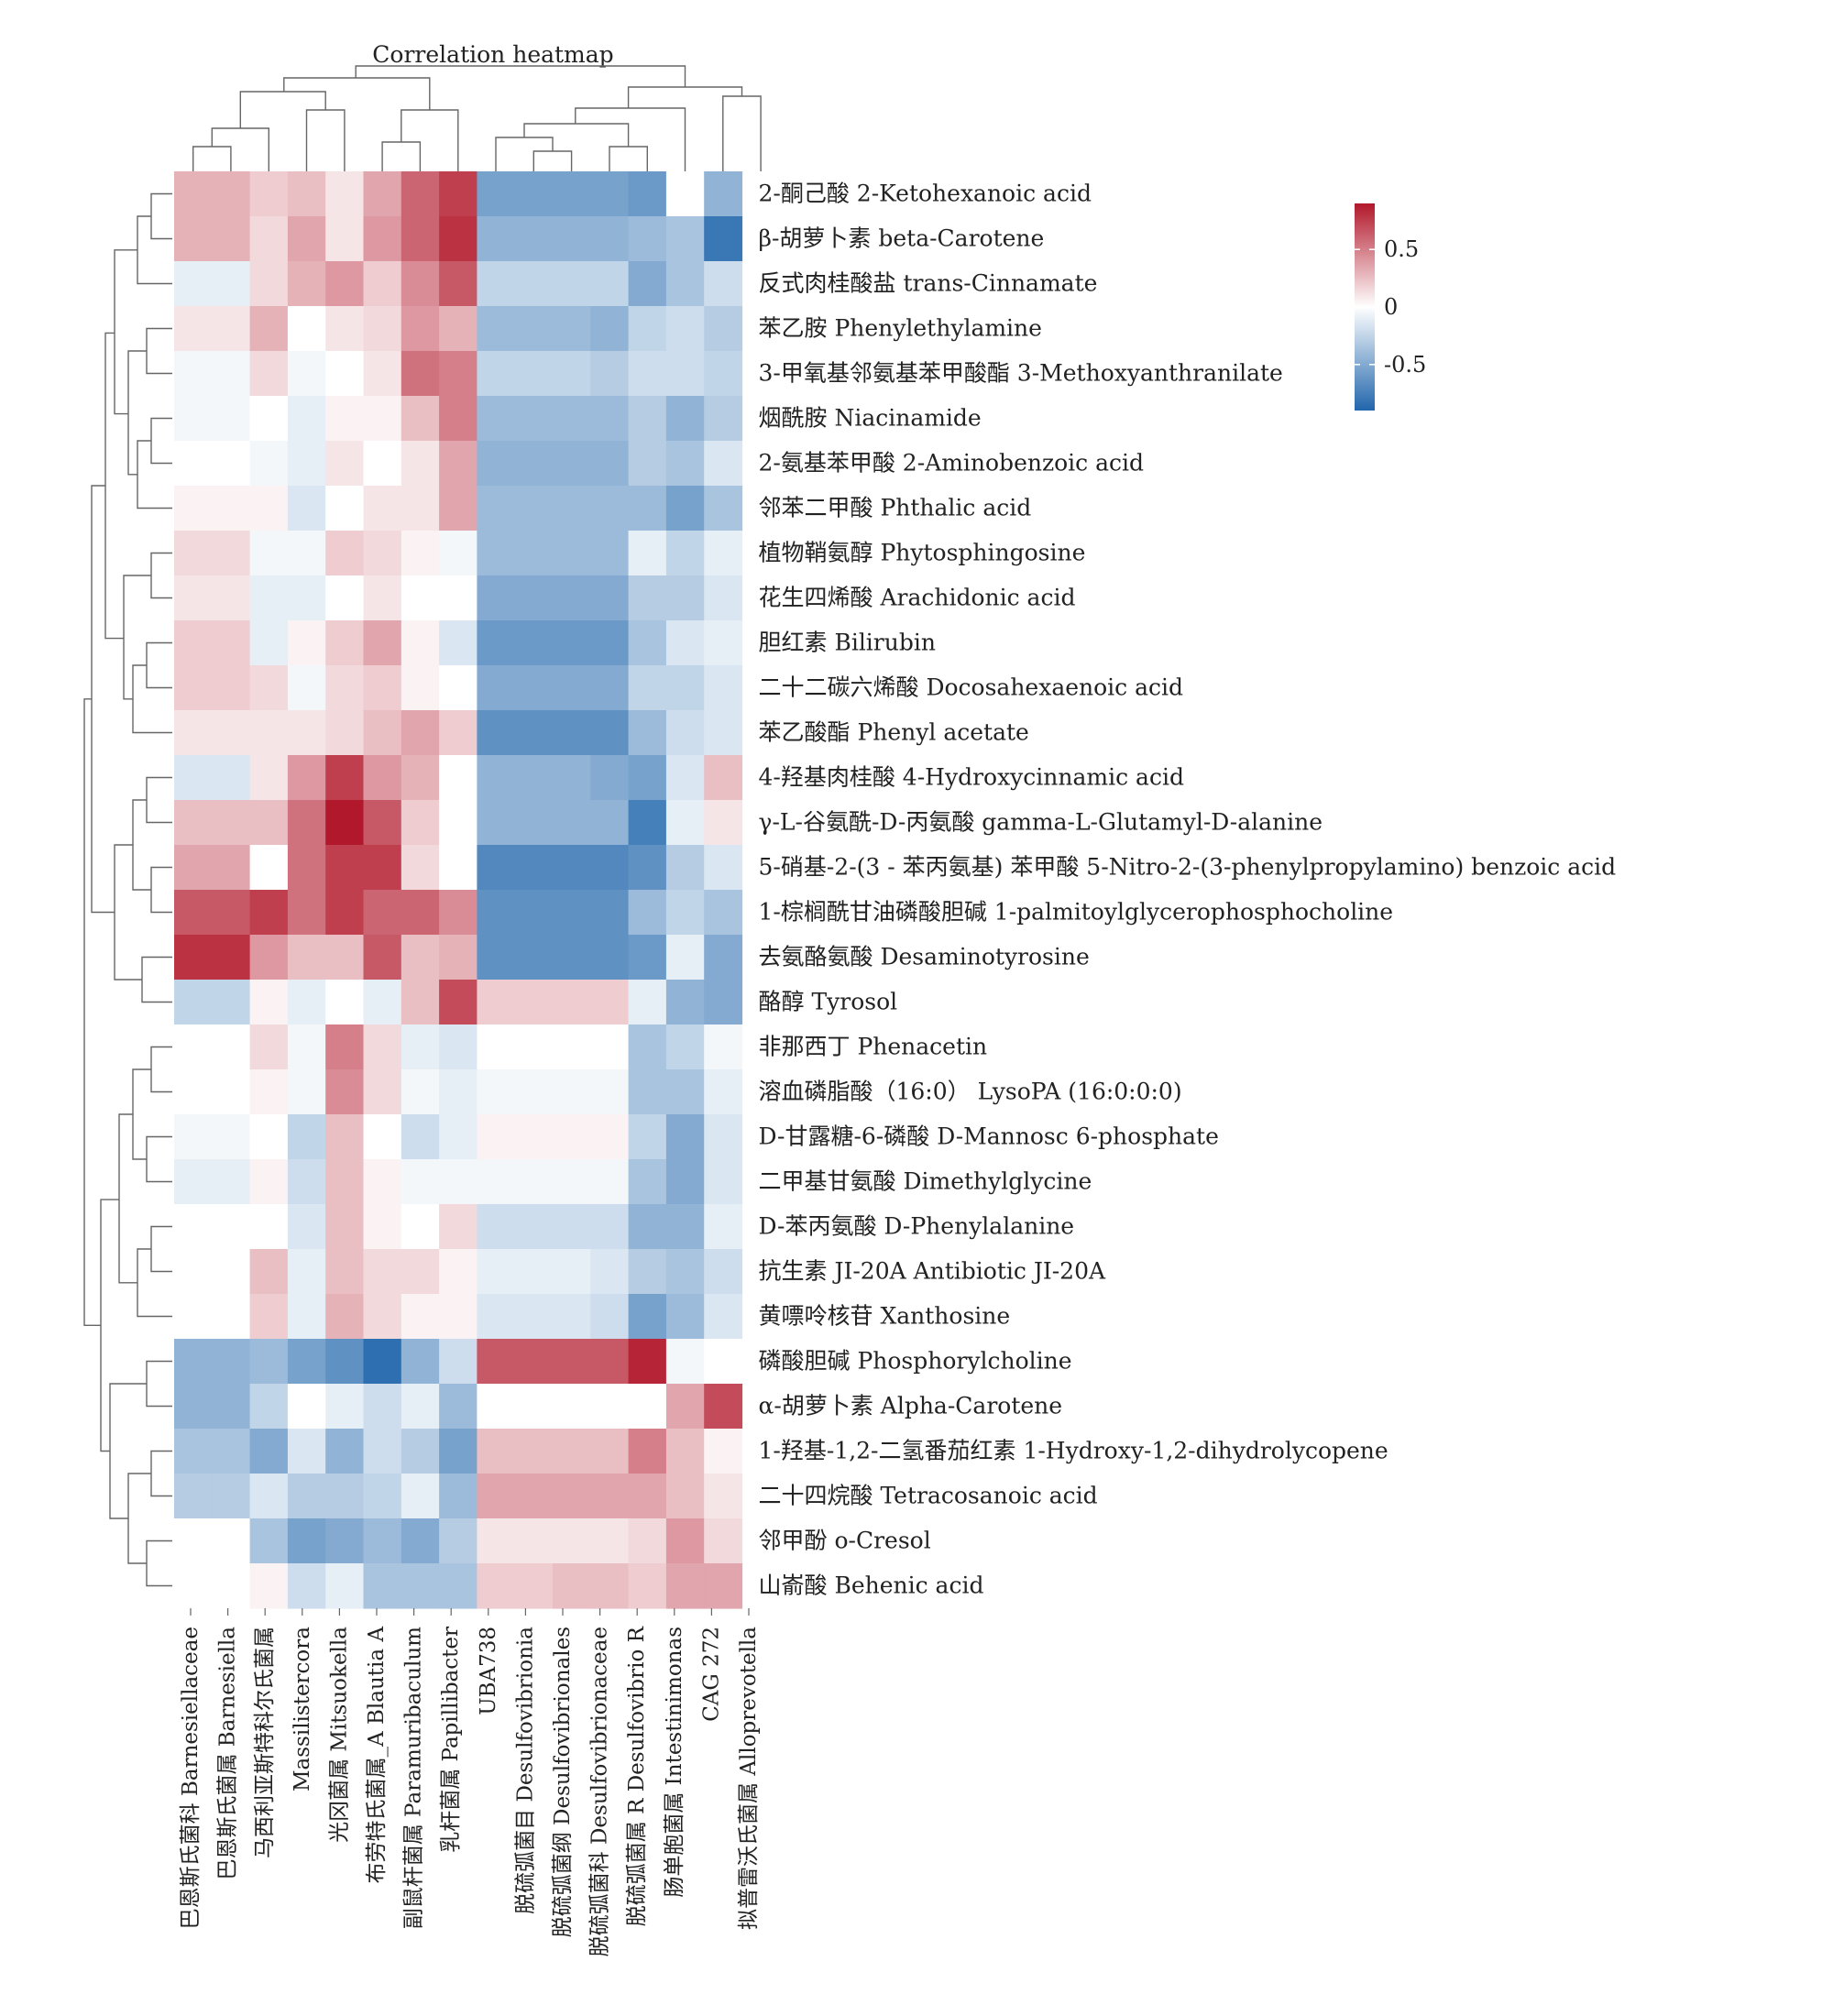  Describe the element at coordinates (925, 194) in the screenshot. I see `row-label: 2-酮己酸 2-Ketohexanoic acid` at that location.